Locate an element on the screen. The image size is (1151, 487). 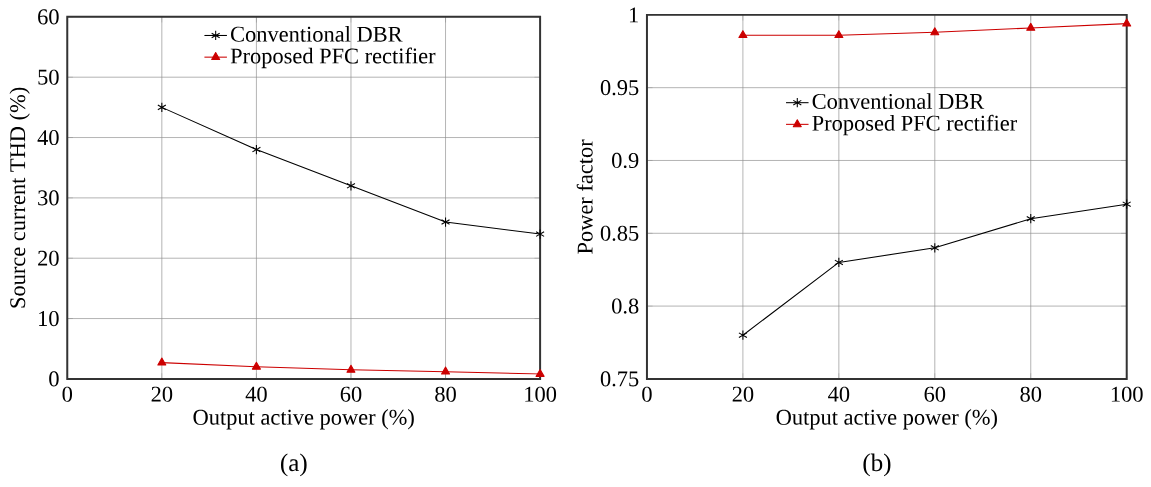
y-tick-label: 50 is located at coordinates (48, 77).